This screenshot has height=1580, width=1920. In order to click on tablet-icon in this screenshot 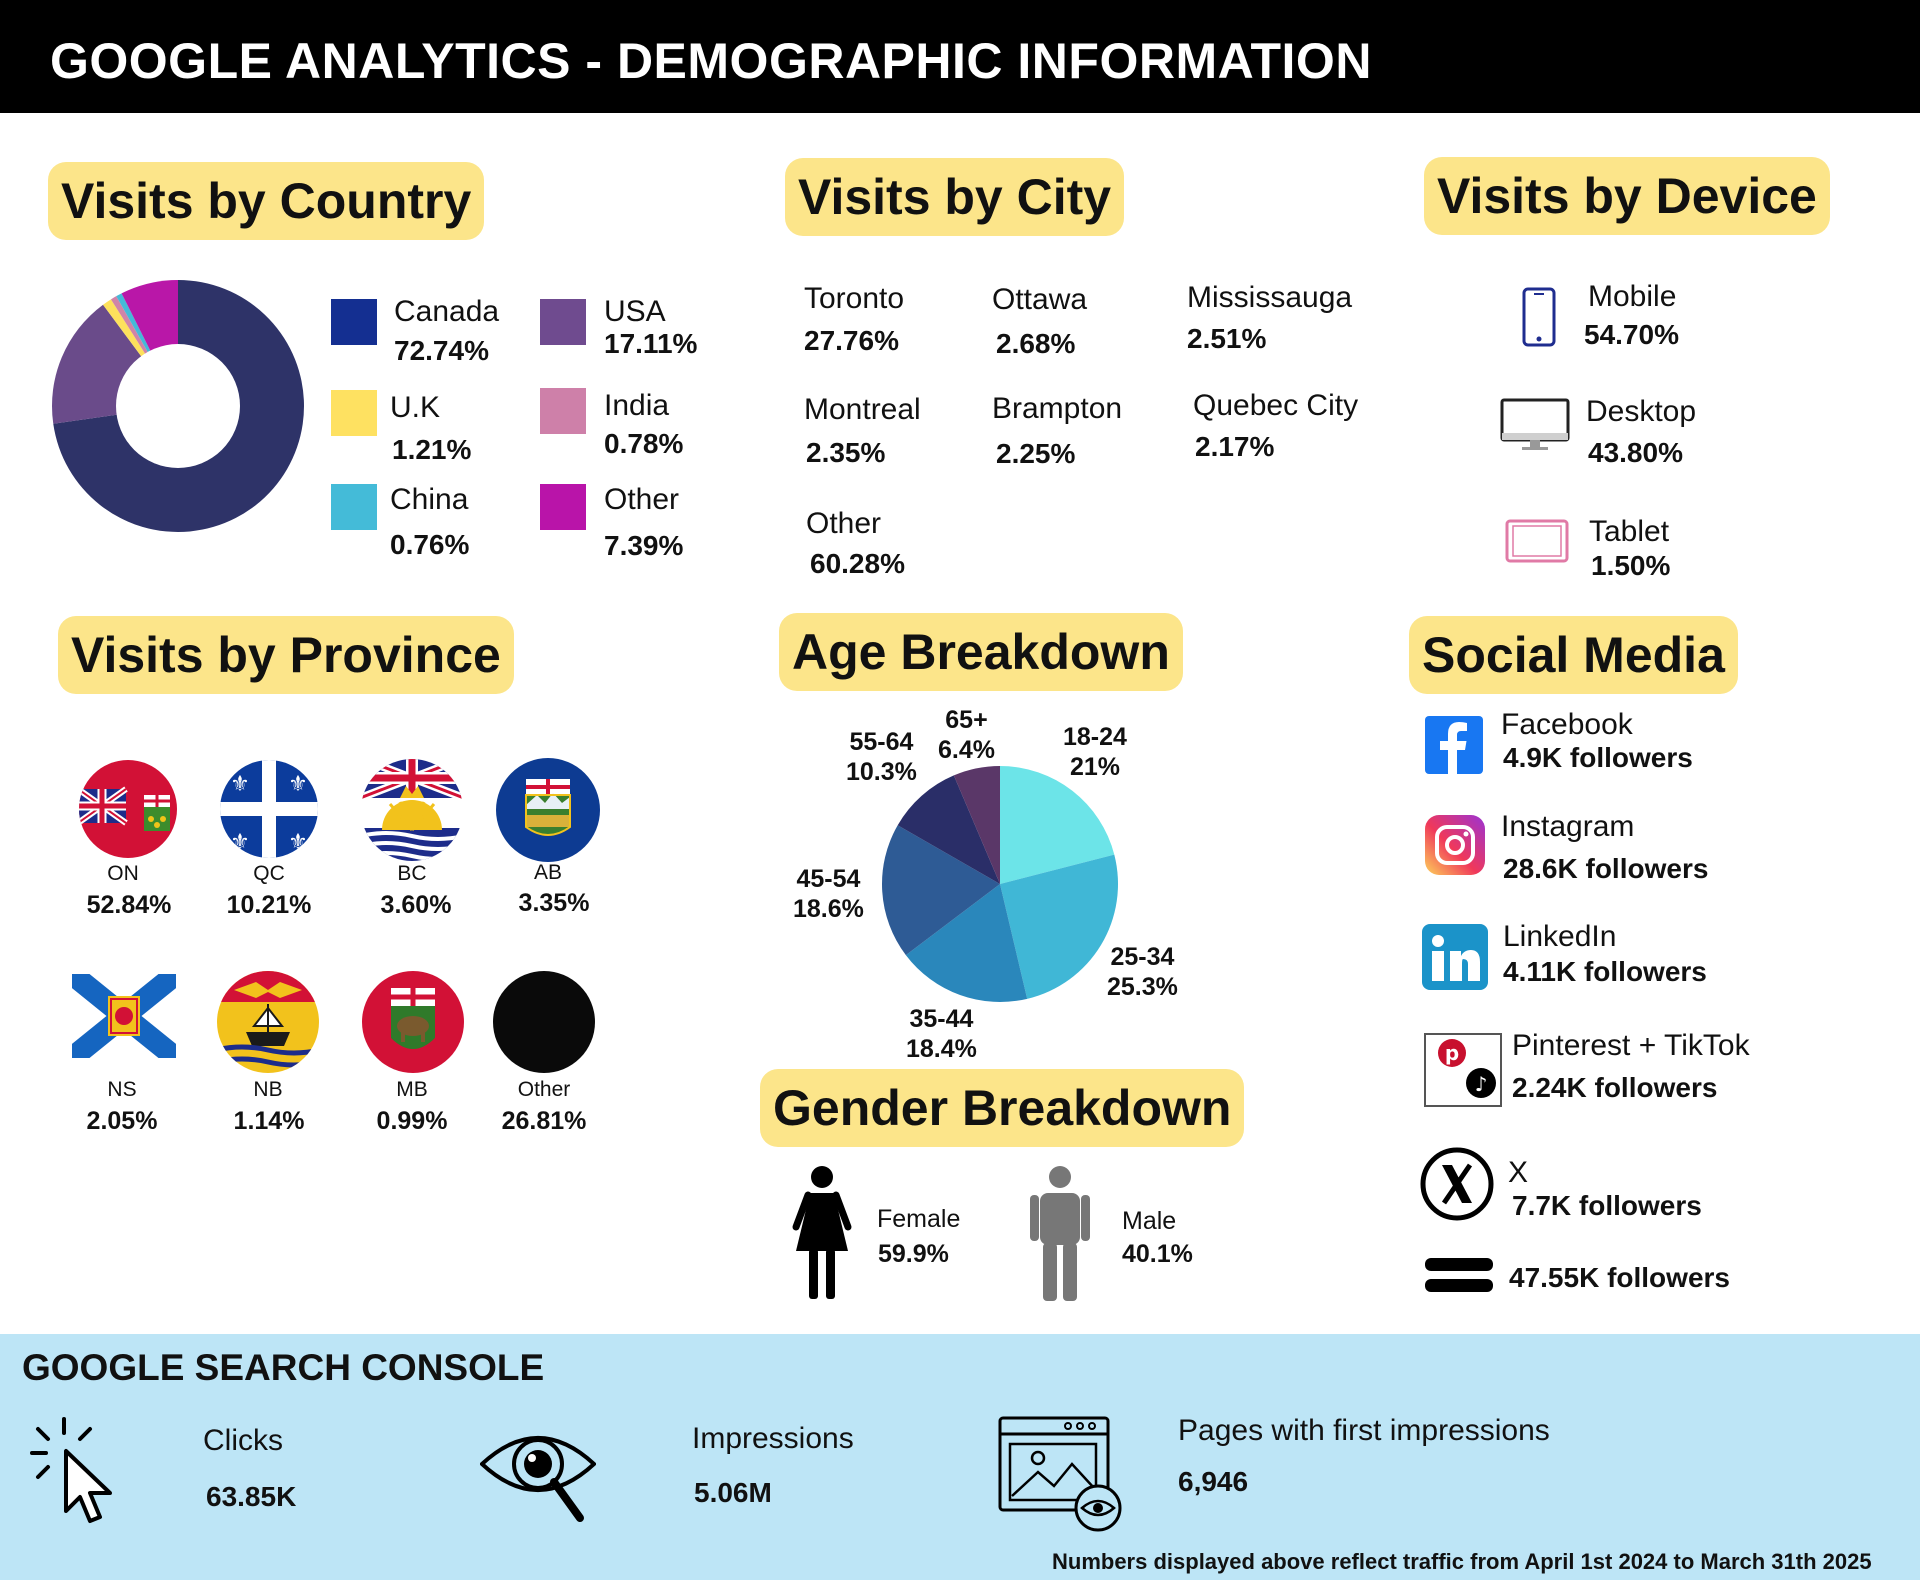, I will do `click(1537, 541)`.